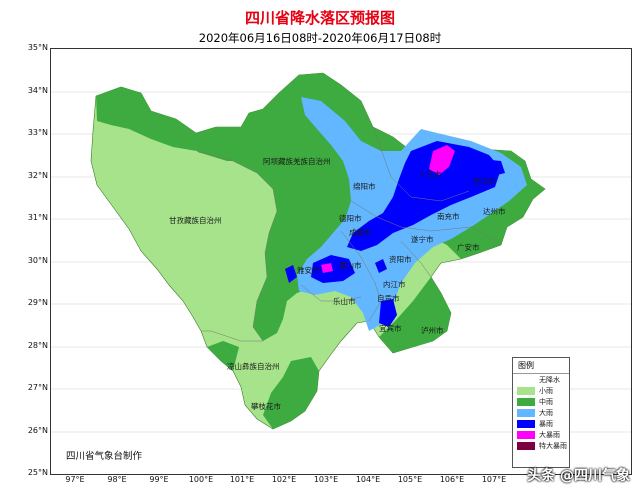  I want to click on label-aba: 阿坝藏族羌族自治州, so click(297, 161).